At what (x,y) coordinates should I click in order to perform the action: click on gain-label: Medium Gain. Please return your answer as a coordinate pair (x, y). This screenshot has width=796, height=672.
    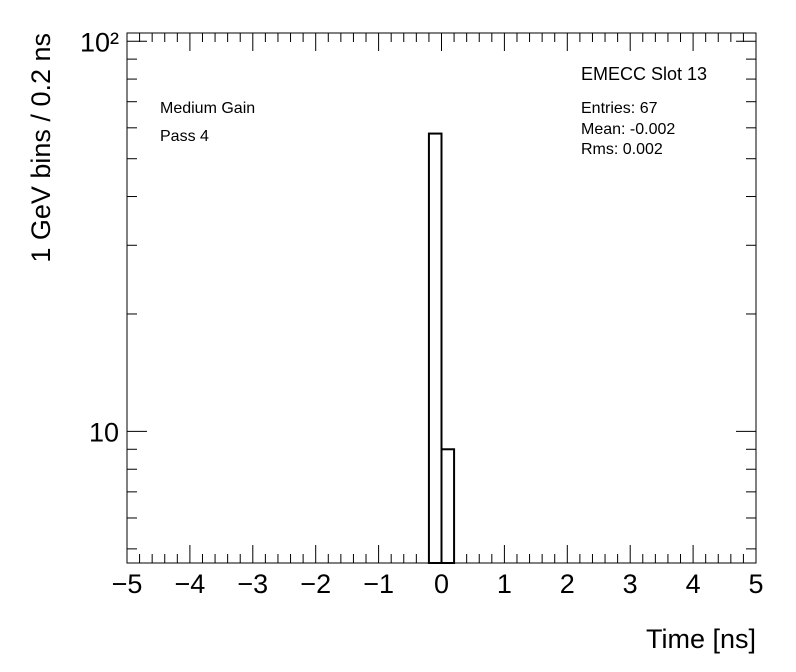
    Looking at the image, I should click on (207, 108).